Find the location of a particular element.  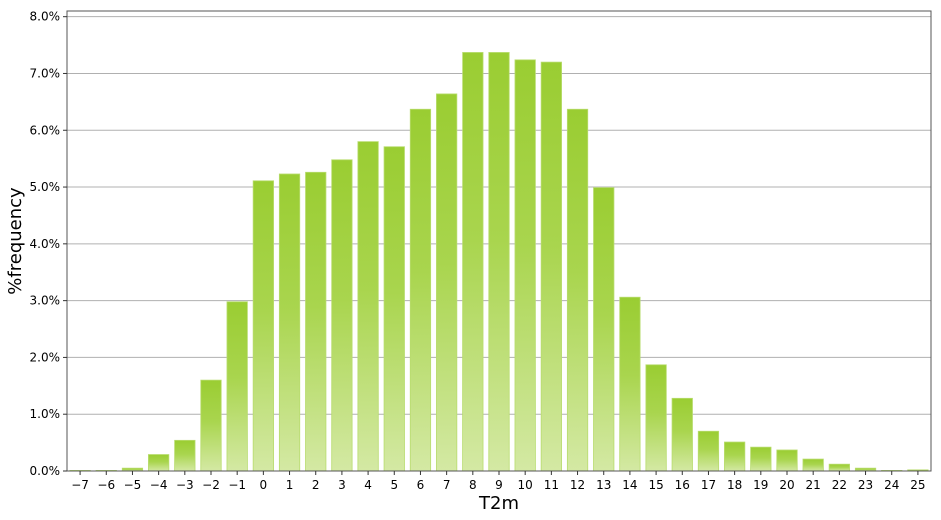

x-tick-label: 22 is located at coordinates (839, 485).